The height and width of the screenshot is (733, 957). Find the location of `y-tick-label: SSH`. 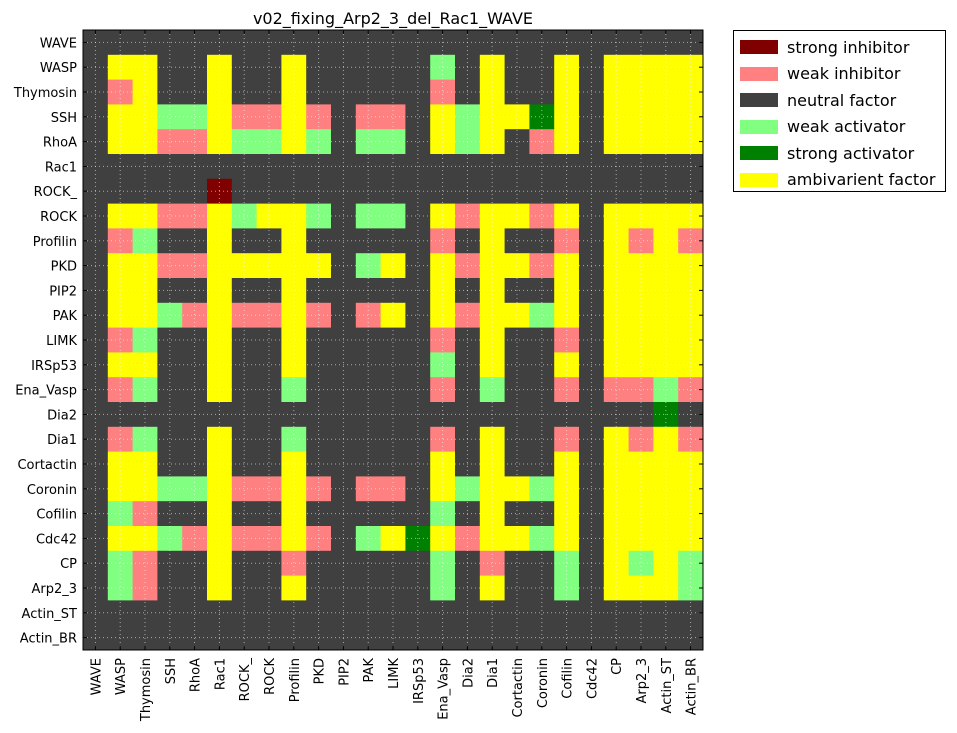

y-tick-label: SSH is located at coordinates (64, 118).